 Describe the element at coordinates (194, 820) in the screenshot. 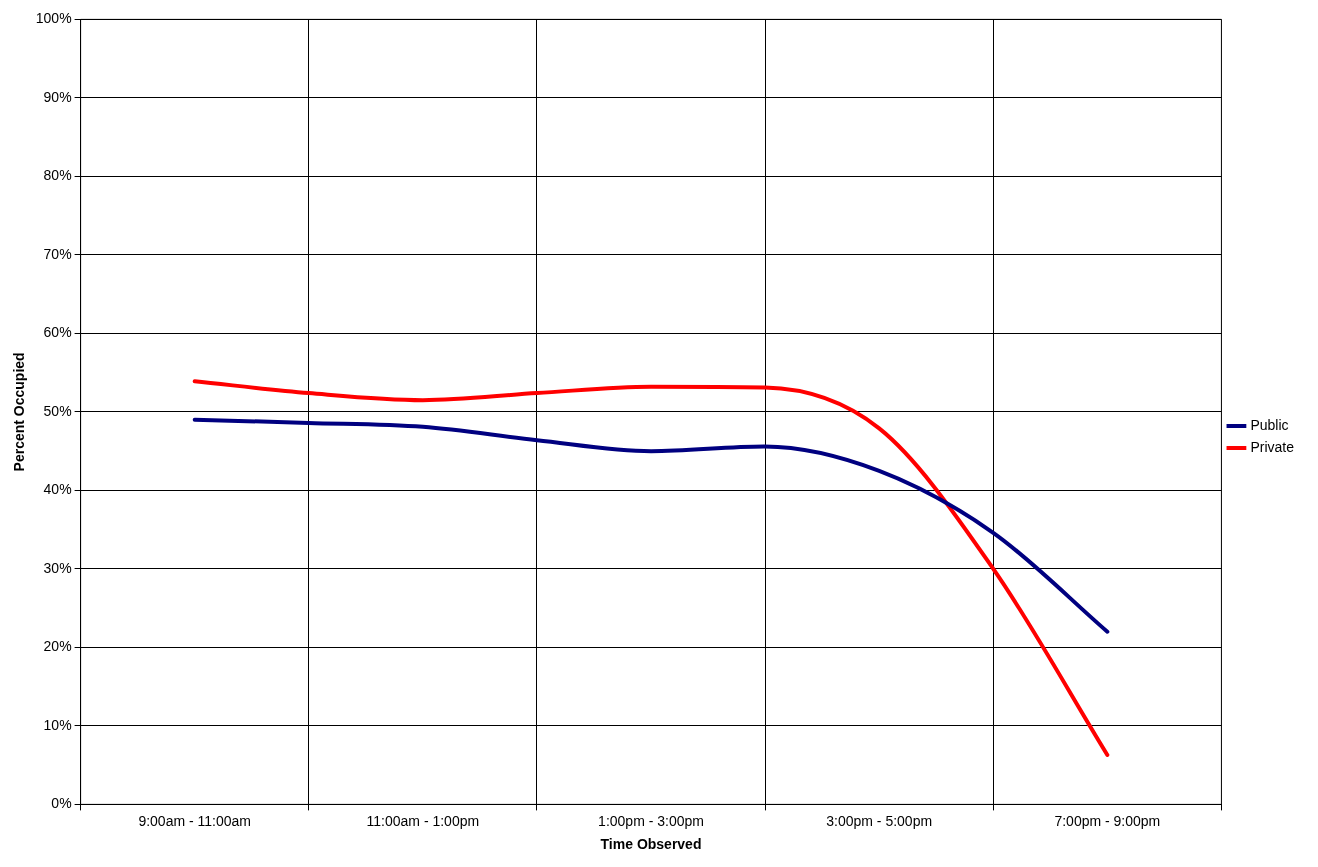

I see `x-tick-label: 9:00am - 11:00am` at that location.